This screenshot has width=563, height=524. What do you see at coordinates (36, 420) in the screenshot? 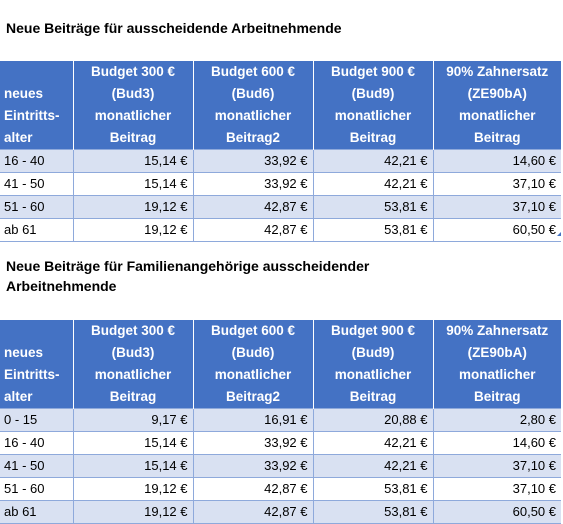
I see `age-range-cell: 0 - 15` at bounding box center [36, 420].